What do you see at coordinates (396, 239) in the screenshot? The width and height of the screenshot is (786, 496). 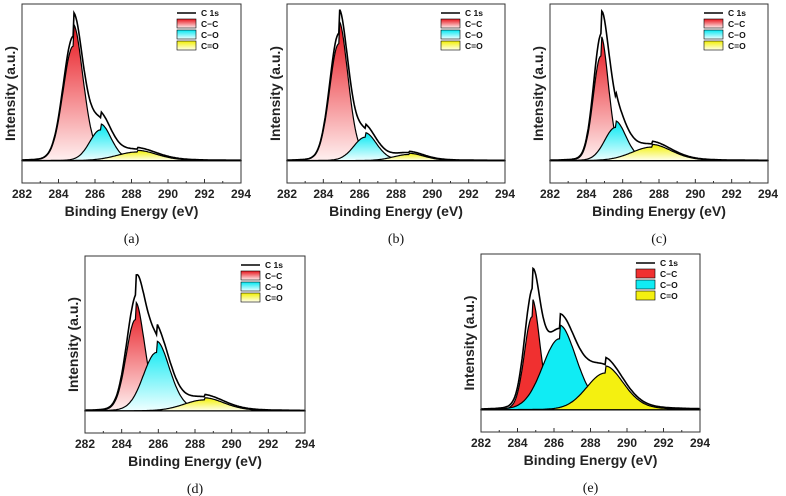 I see `panel-caption: (b)` at bounding box center [396, 239].